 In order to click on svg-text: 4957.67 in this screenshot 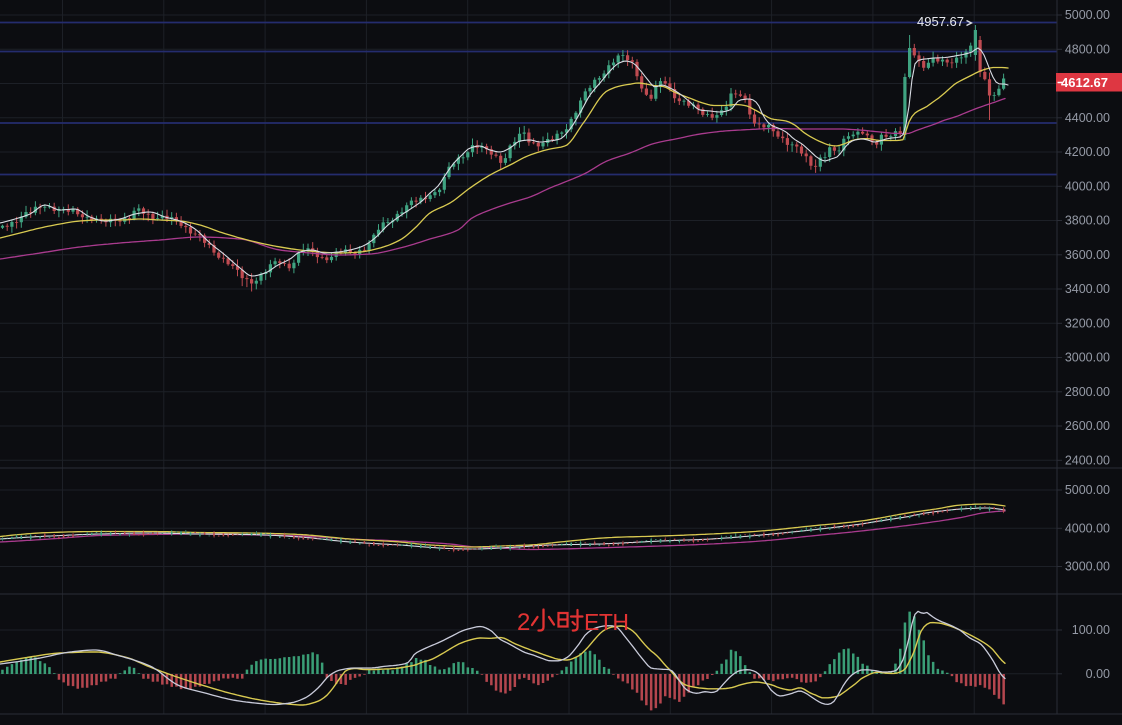, I will do `click(940, 21)`.